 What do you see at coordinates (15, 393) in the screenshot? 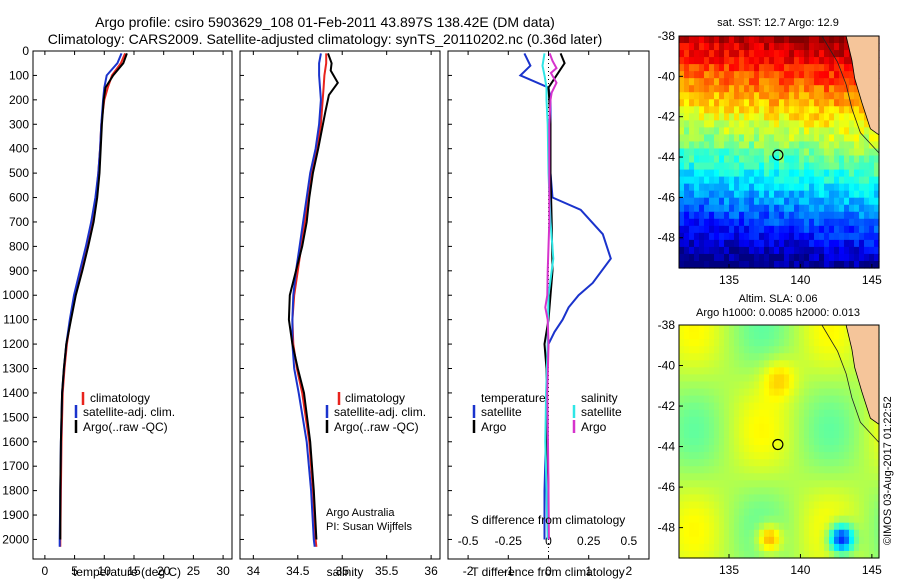
I see `y-tick-label: 1400` at bounding box center [15, 393].